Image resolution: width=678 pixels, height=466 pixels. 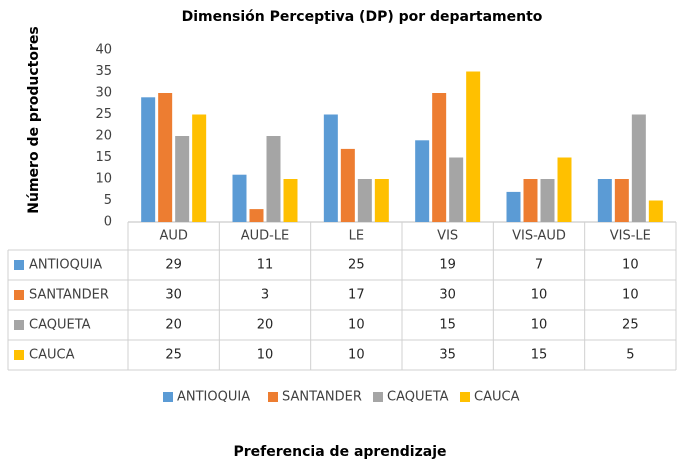 What do you see at coordinates (447, 265) in the screenshot?
I see `table-cell: 19` at bounding box center [447, 265].